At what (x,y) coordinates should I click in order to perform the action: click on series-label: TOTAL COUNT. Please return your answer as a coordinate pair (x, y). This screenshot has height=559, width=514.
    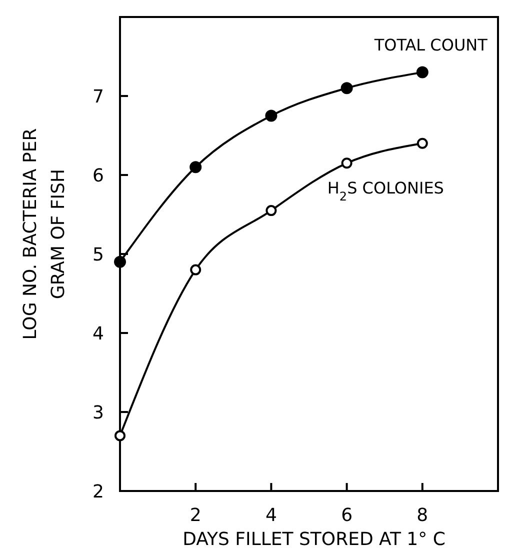
    Looking at the image, I should click on (430, 44).